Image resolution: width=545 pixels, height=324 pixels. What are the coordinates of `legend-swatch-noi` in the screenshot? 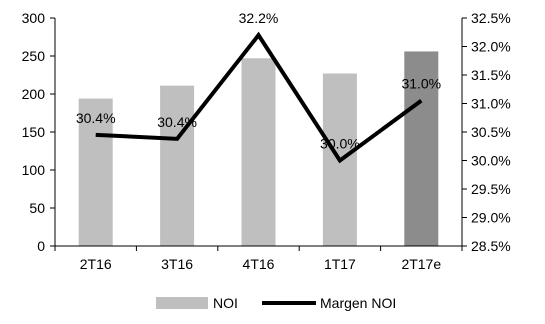 It's located at (182, 303).